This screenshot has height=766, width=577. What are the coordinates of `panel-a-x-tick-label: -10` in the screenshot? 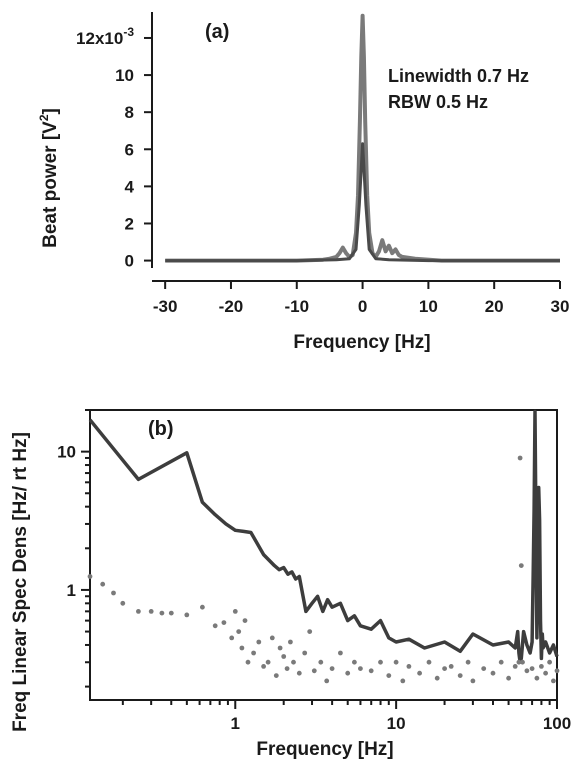 It's located at (296, 306).